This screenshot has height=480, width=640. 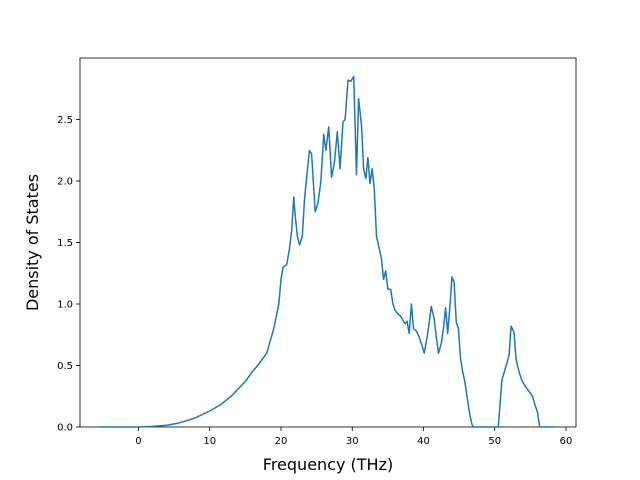 What do you see at coordinates (68, 274) in the screenshot?
I see `y-axis-ticks: 0.0 0.5 1.0 1.5 2.0 2.5` at bounding box center [68, 274].